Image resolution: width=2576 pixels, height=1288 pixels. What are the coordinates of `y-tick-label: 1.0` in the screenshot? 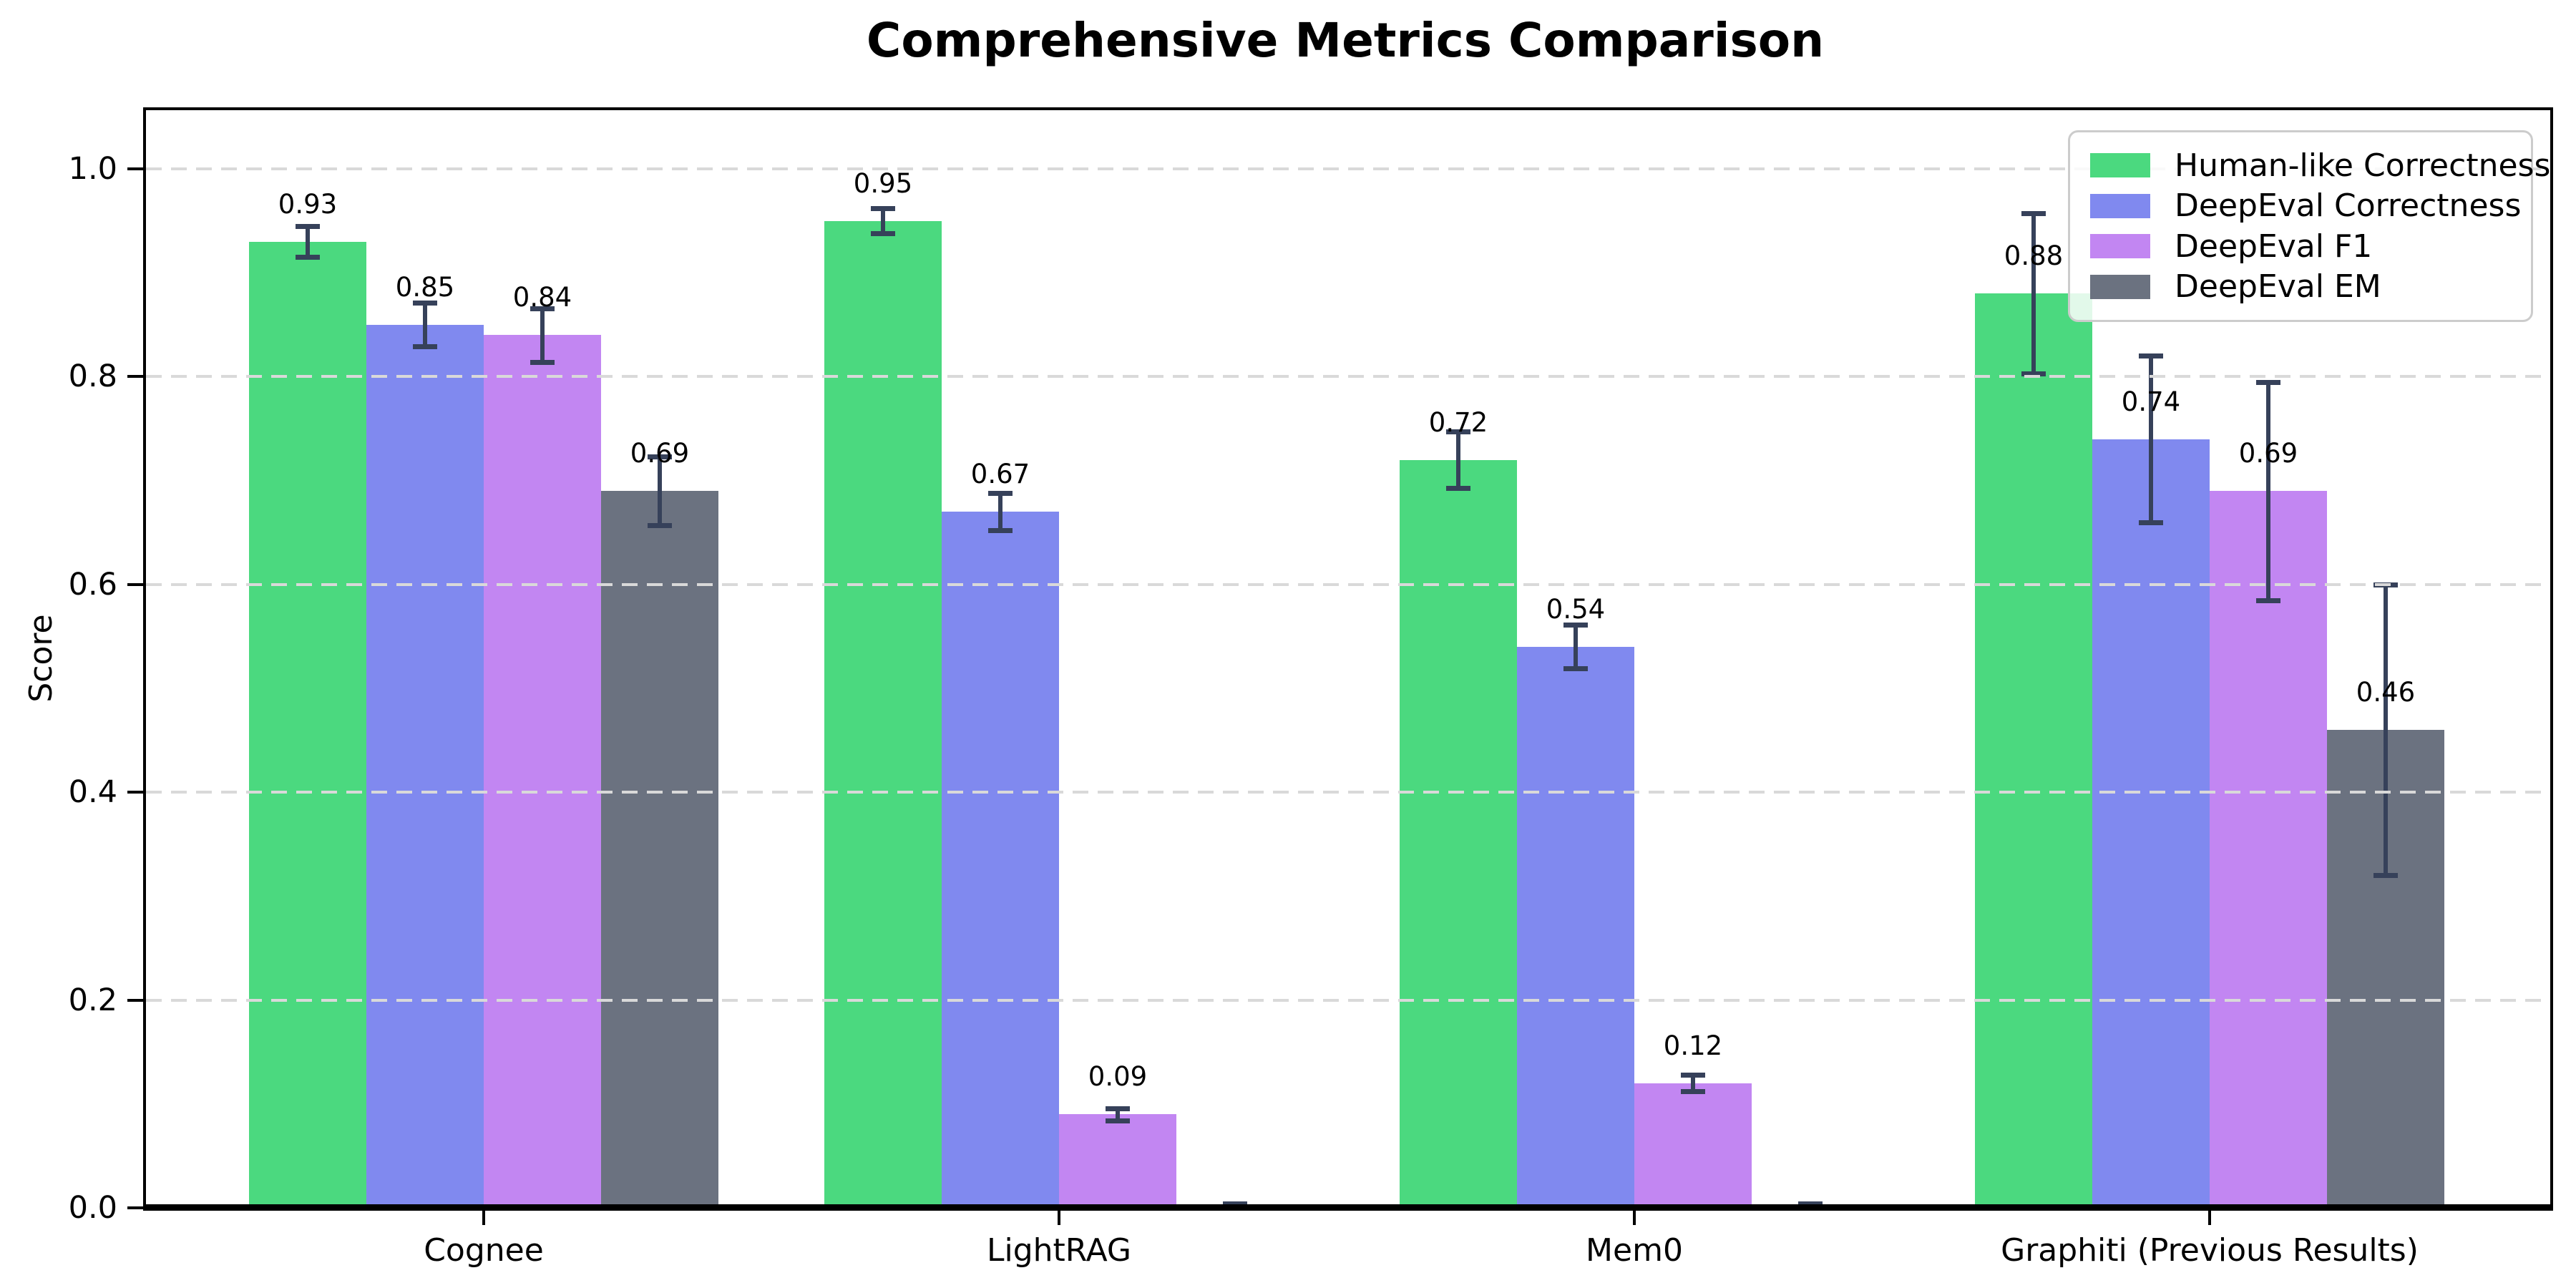 It's located at (92, 169).